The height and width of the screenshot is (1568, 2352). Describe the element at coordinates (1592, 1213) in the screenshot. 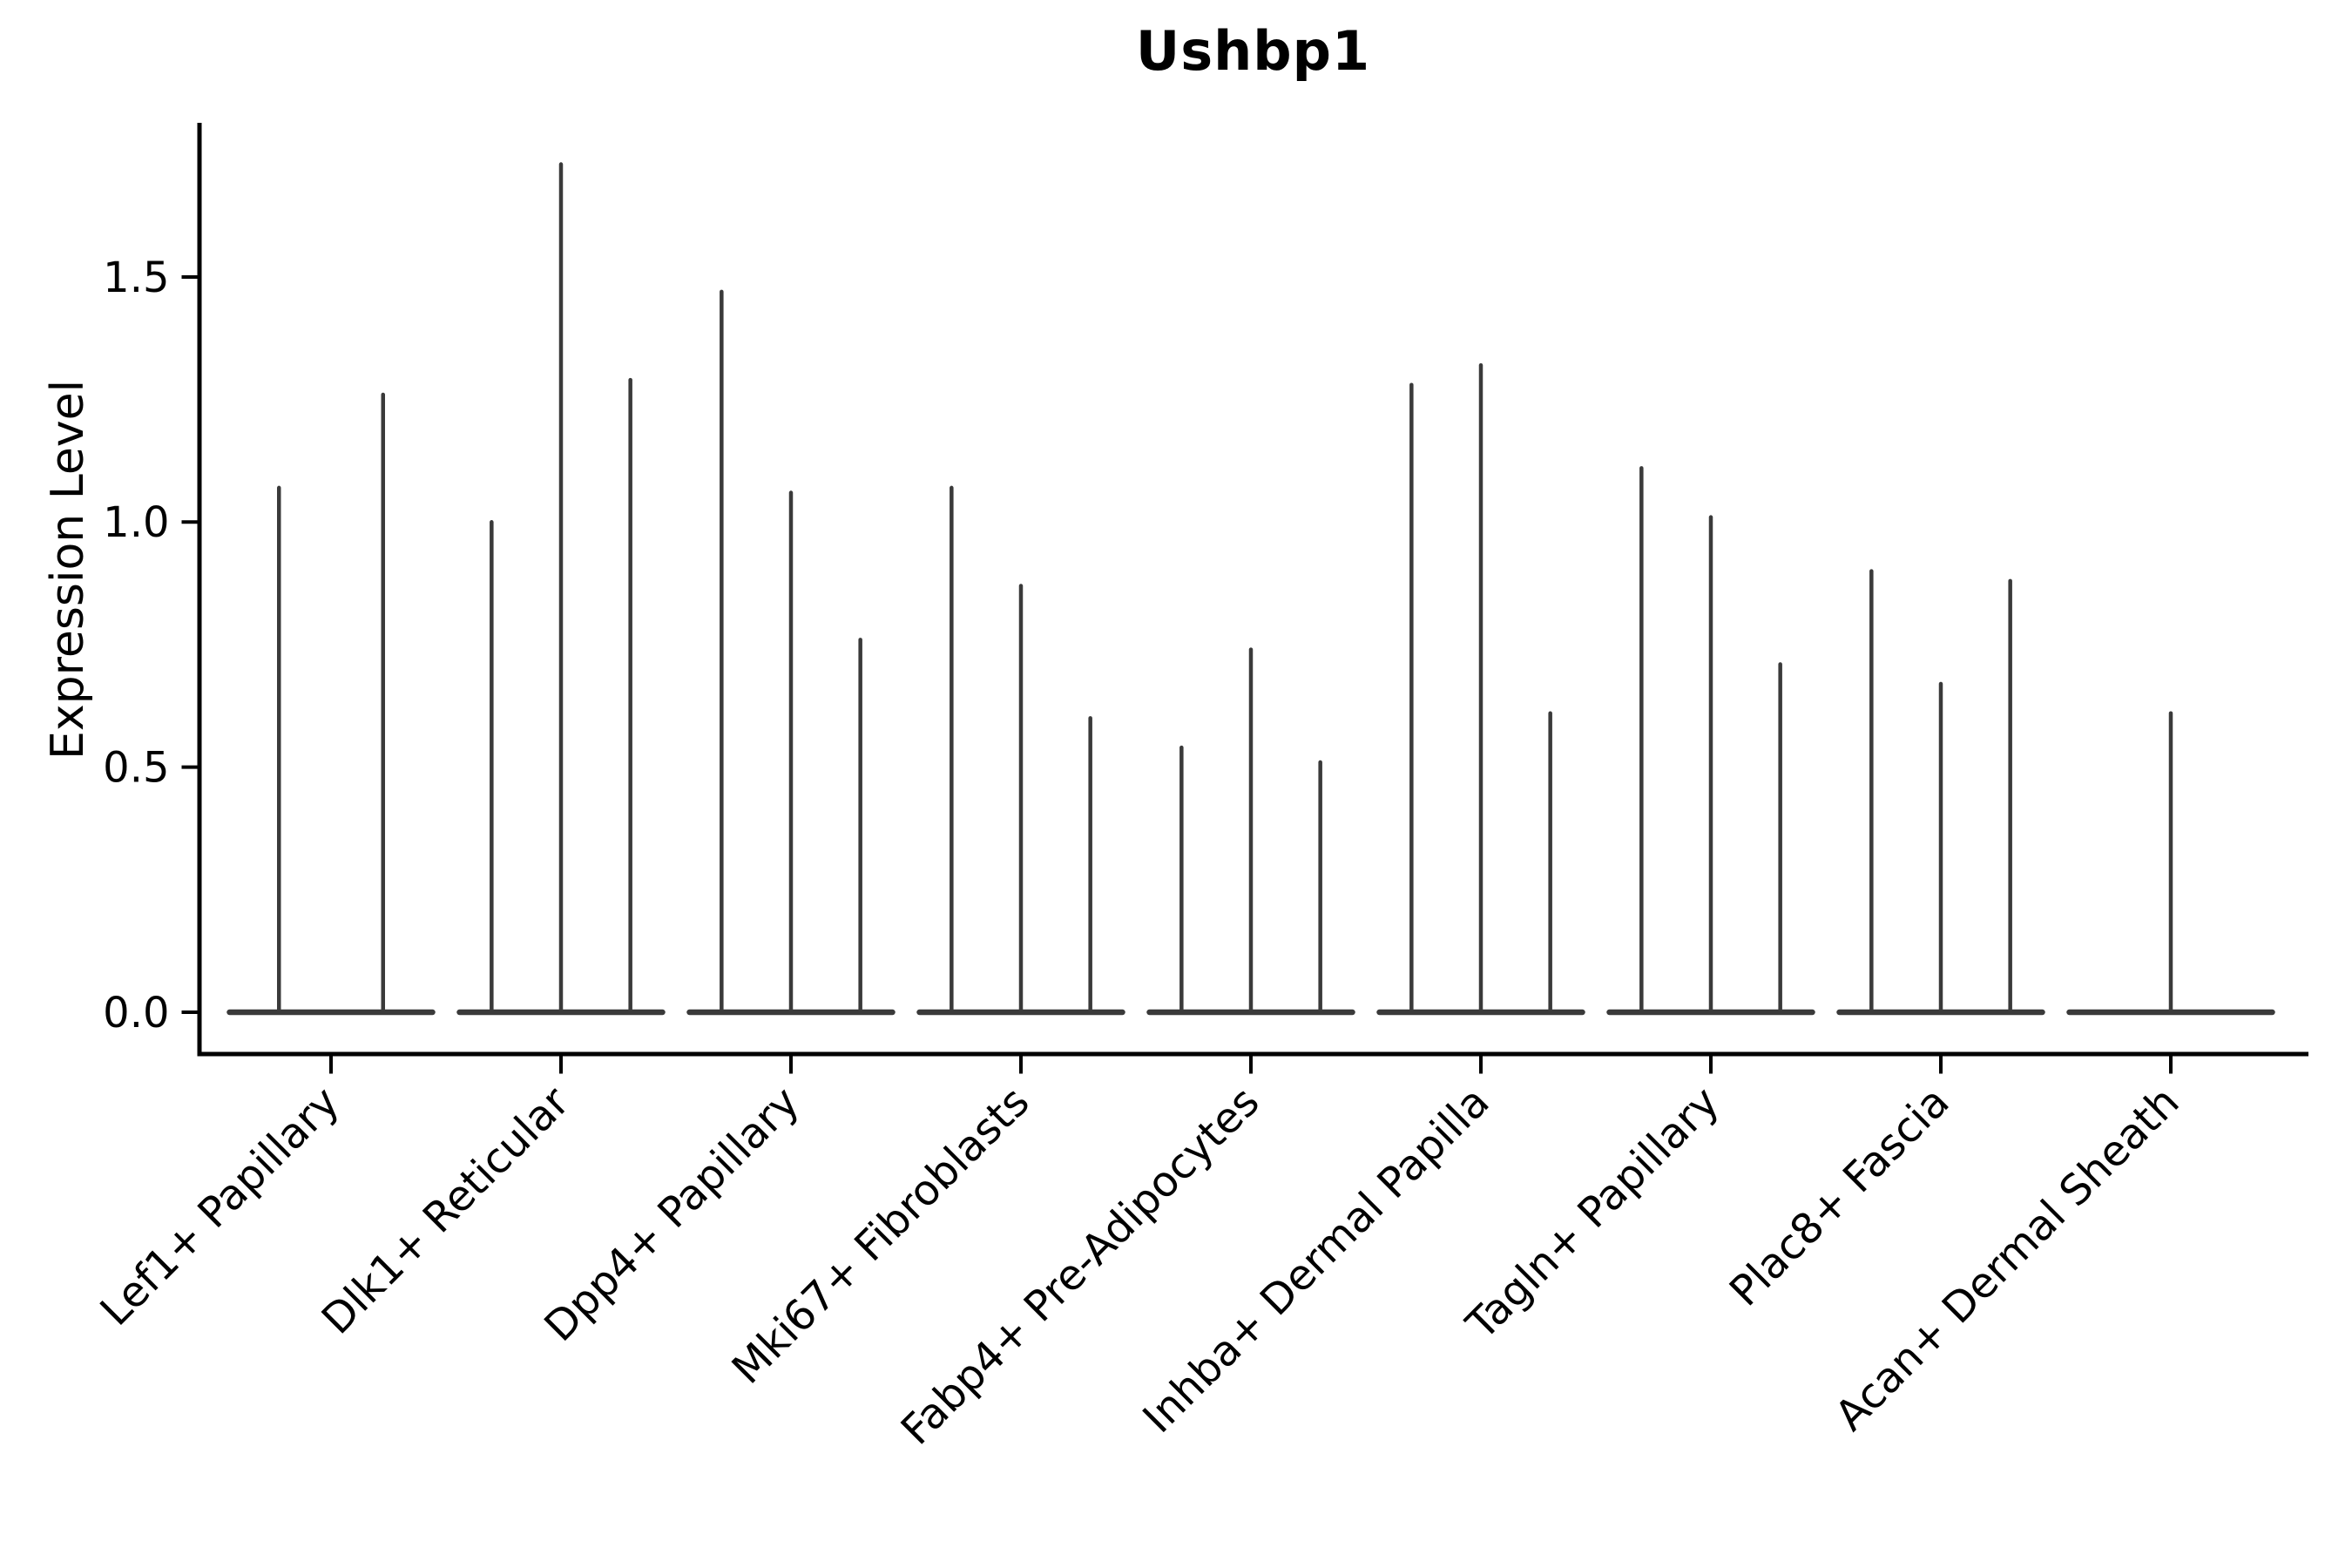

I see `x-tick-label: Tagln+ Papillary` at that location.